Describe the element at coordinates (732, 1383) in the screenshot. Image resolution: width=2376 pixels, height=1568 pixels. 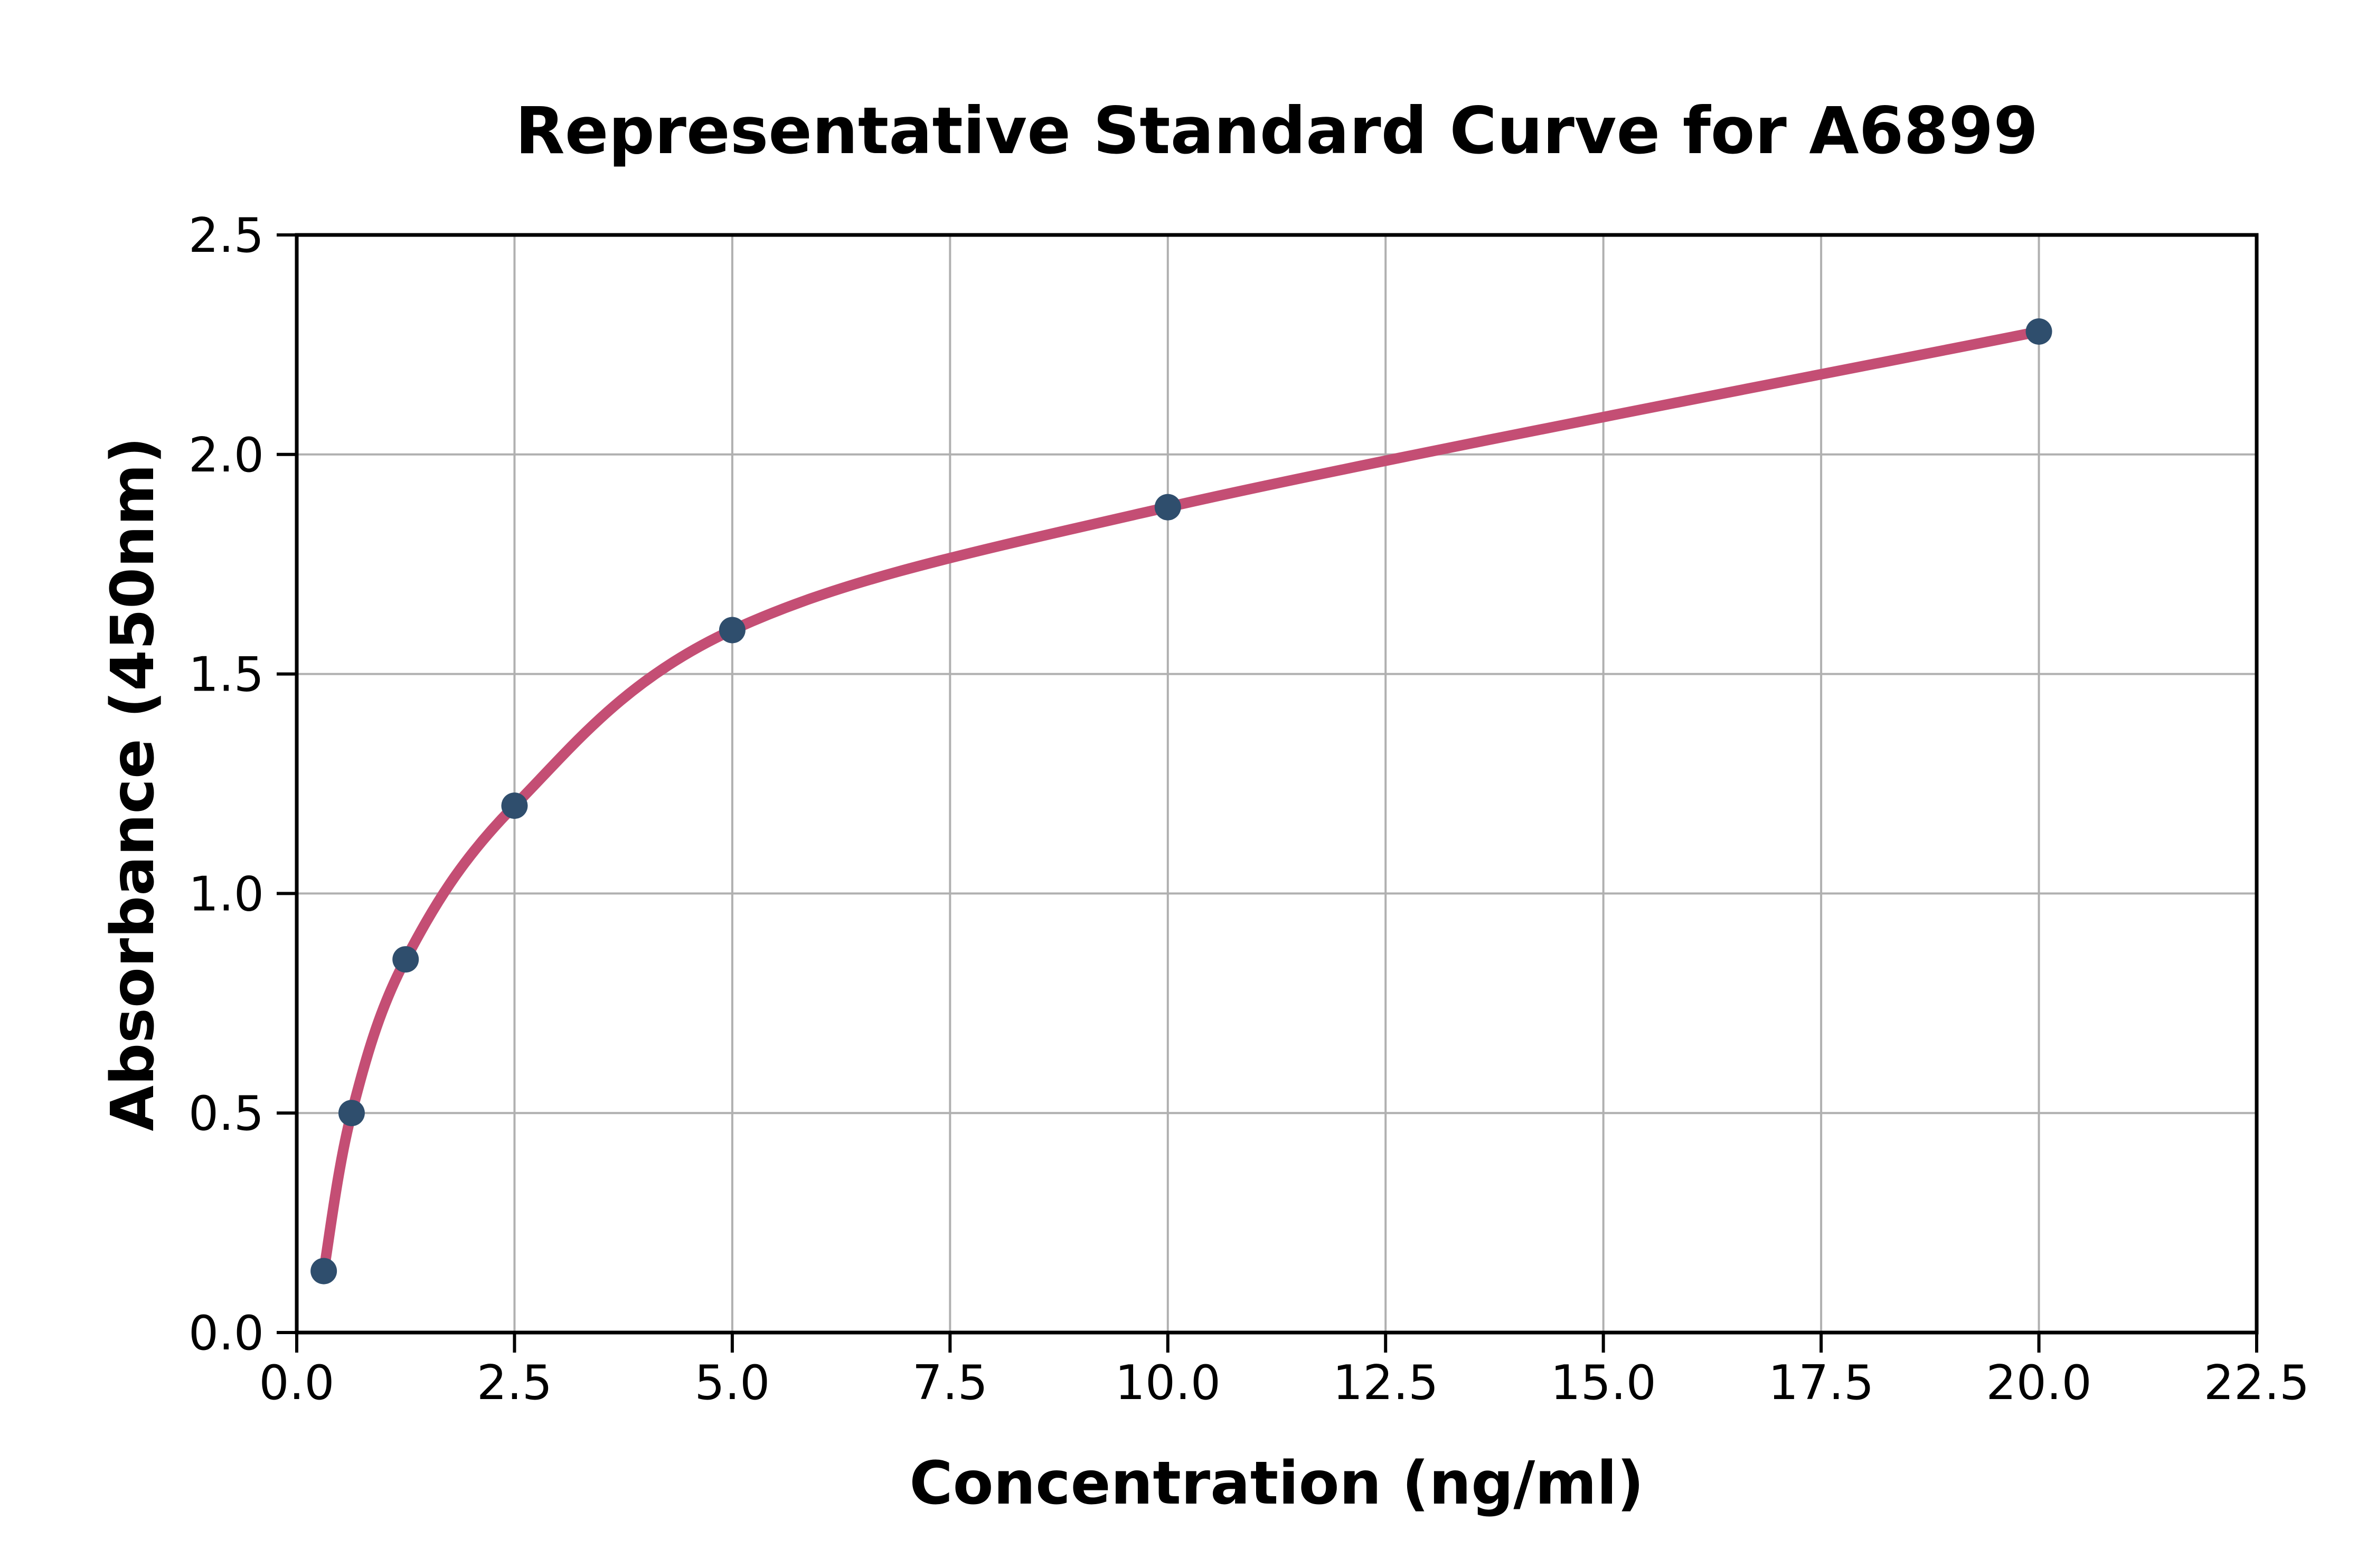
I see `x-tick-label: 5.0` at that location.